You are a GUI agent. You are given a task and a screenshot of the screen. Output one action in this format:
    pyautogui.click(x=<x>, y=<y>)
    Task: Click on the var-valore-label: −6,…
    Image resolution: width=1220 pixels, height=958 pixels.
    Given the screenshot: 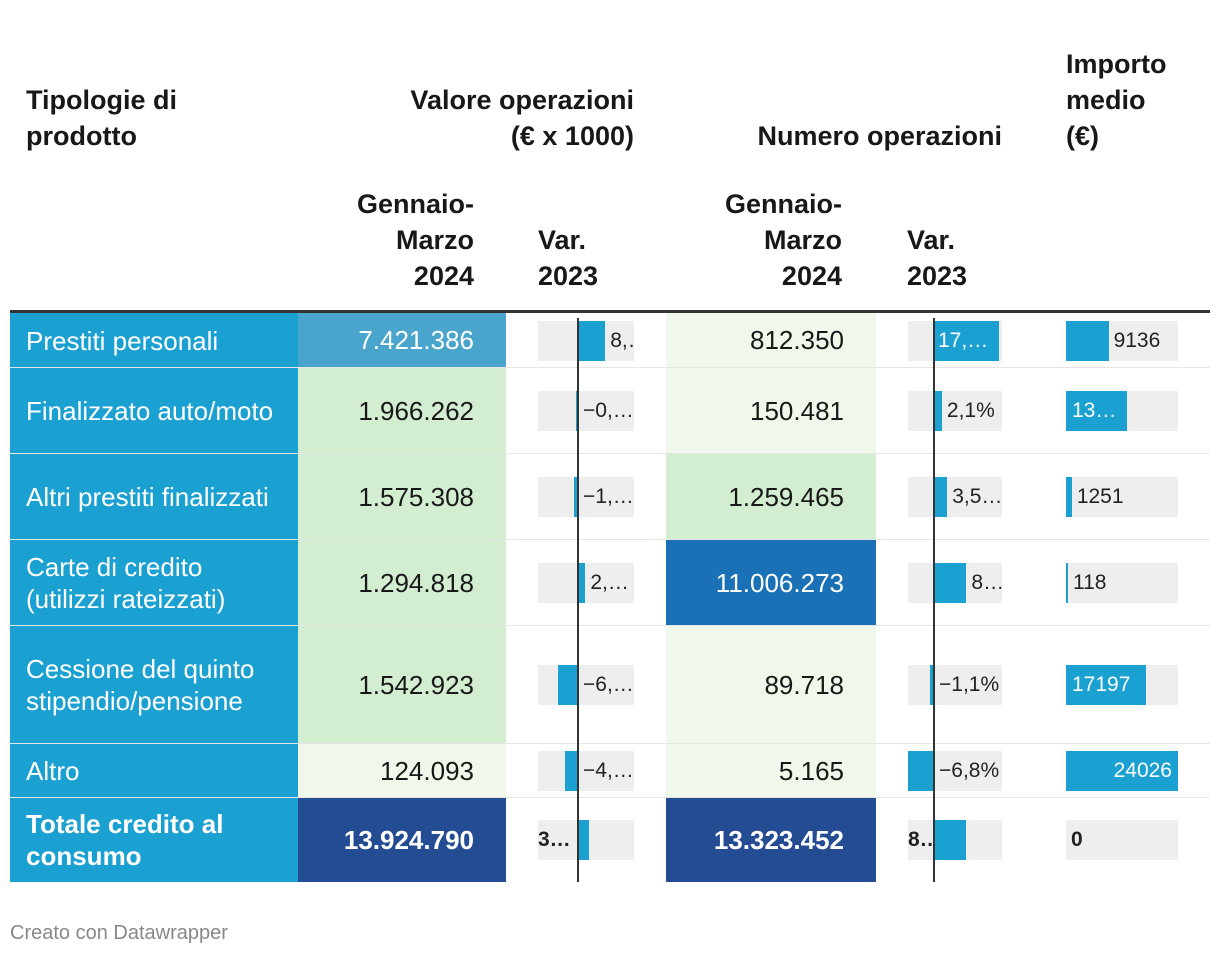 What is the action you would take?
    pyautogui.click(x=608, y=684)
    